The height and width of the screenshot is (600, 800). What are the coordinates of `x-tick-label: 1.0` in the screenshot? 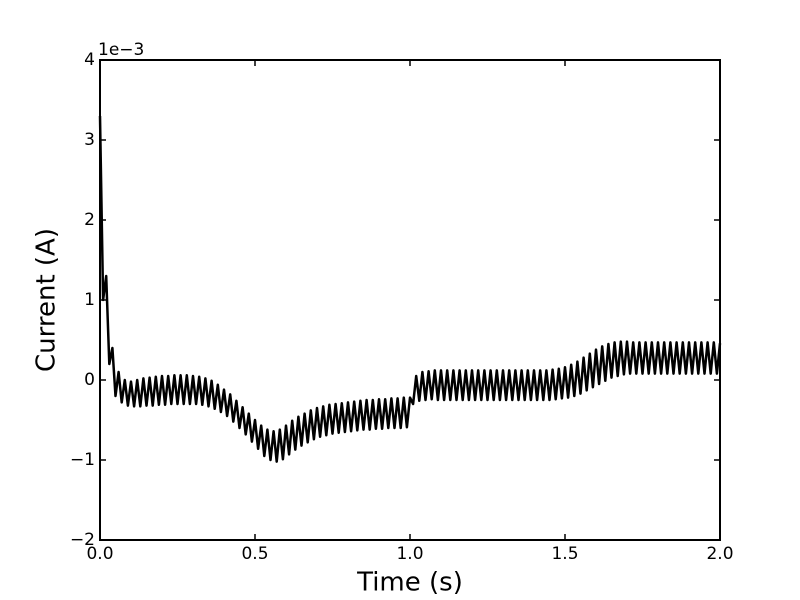 It's located at (409, 554).